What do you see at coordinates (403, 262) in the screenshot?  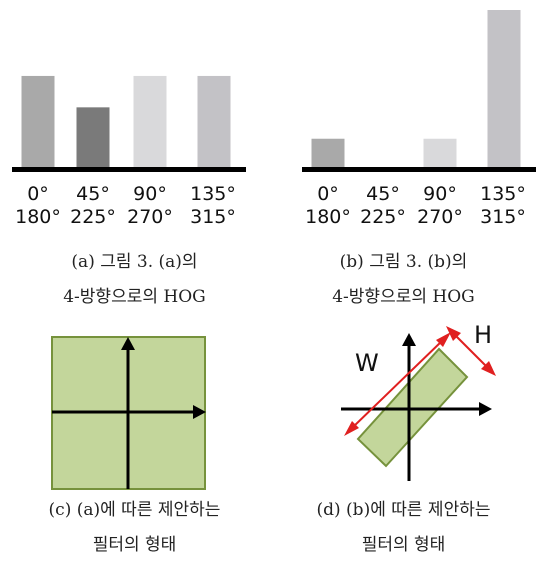 I see `caption-line: (b) 그림 3. (b)의` at bounding box center [403, 262].